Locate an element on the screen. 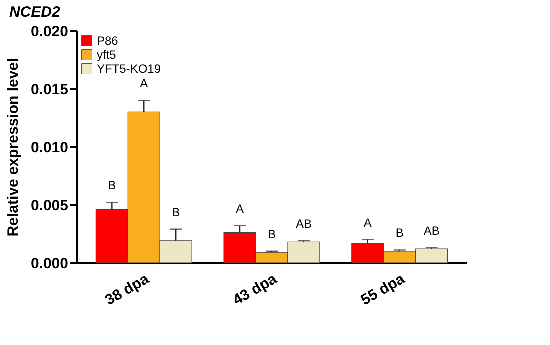  y-tick-label: 0.005 is located at coordinates (49, 206).